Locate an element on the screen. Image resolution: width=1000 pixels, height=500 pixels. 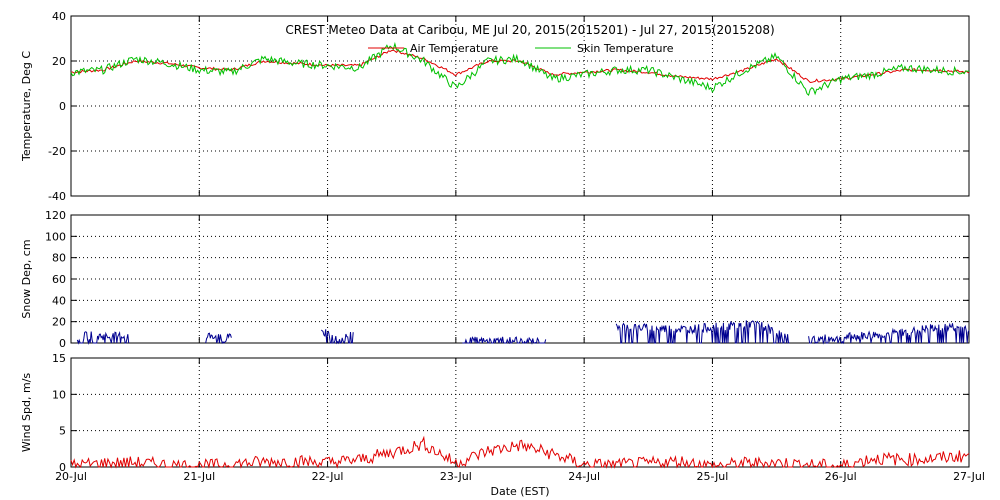
x-tick-label: 22-Jul is located at coordinates (328, 476).